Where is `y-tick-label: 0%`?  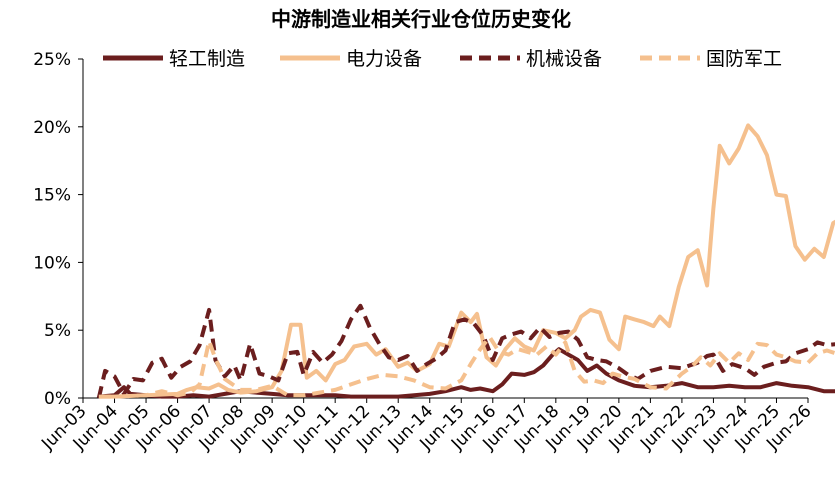
y-tick-label: 0% is located at coordinates (57, 399).